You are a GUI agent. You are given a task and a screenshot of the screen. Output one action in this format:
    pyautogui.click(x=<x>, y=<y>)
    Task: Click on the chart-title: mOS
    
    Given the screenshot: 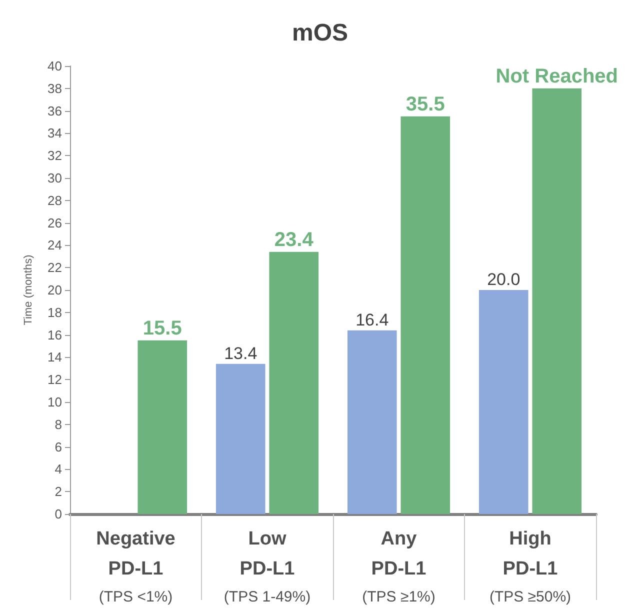 What is the action you would take?
    pyautogui.click(x=320, y=33)
    